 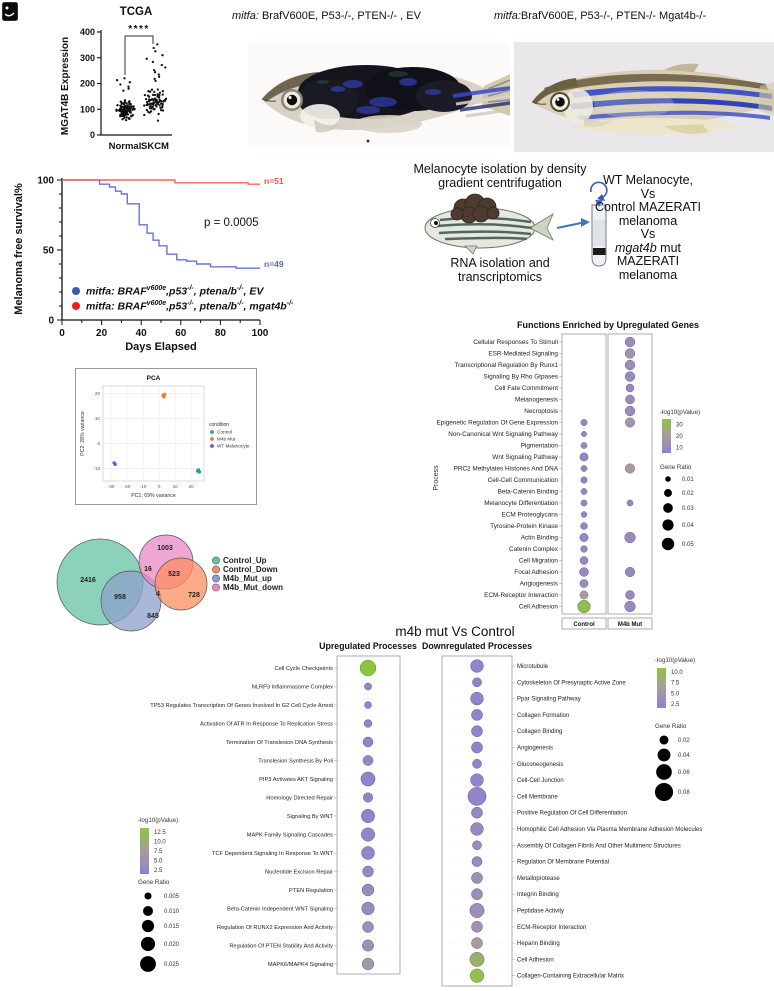 What do you see at coordinates (482, 100) in the screenshot?
I see `body-stripe` at bounding box center [482, 100].